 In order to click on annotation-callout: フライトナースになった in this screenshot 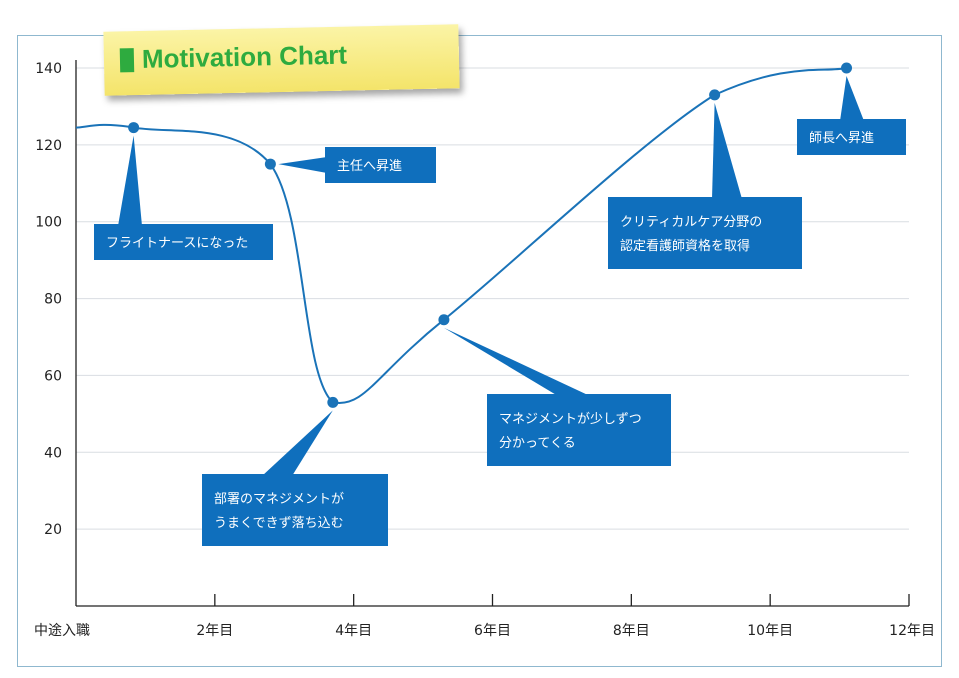, I will do `click(183, 197)`.